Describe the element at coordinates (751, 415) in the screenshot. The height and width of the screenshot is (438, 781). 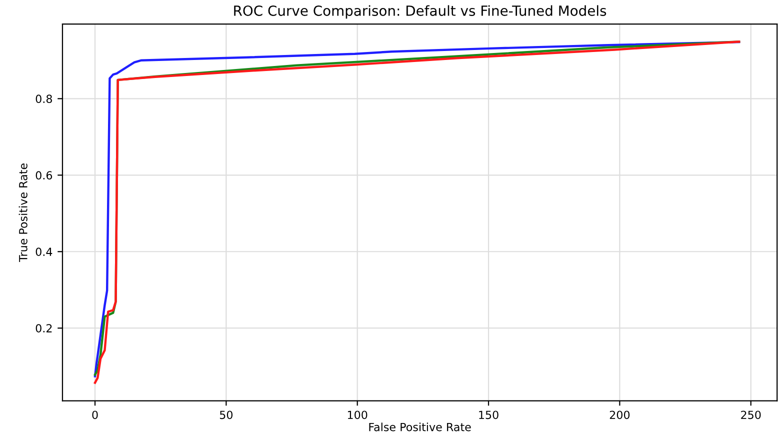
I see `x-tick-label: 250` at that location.